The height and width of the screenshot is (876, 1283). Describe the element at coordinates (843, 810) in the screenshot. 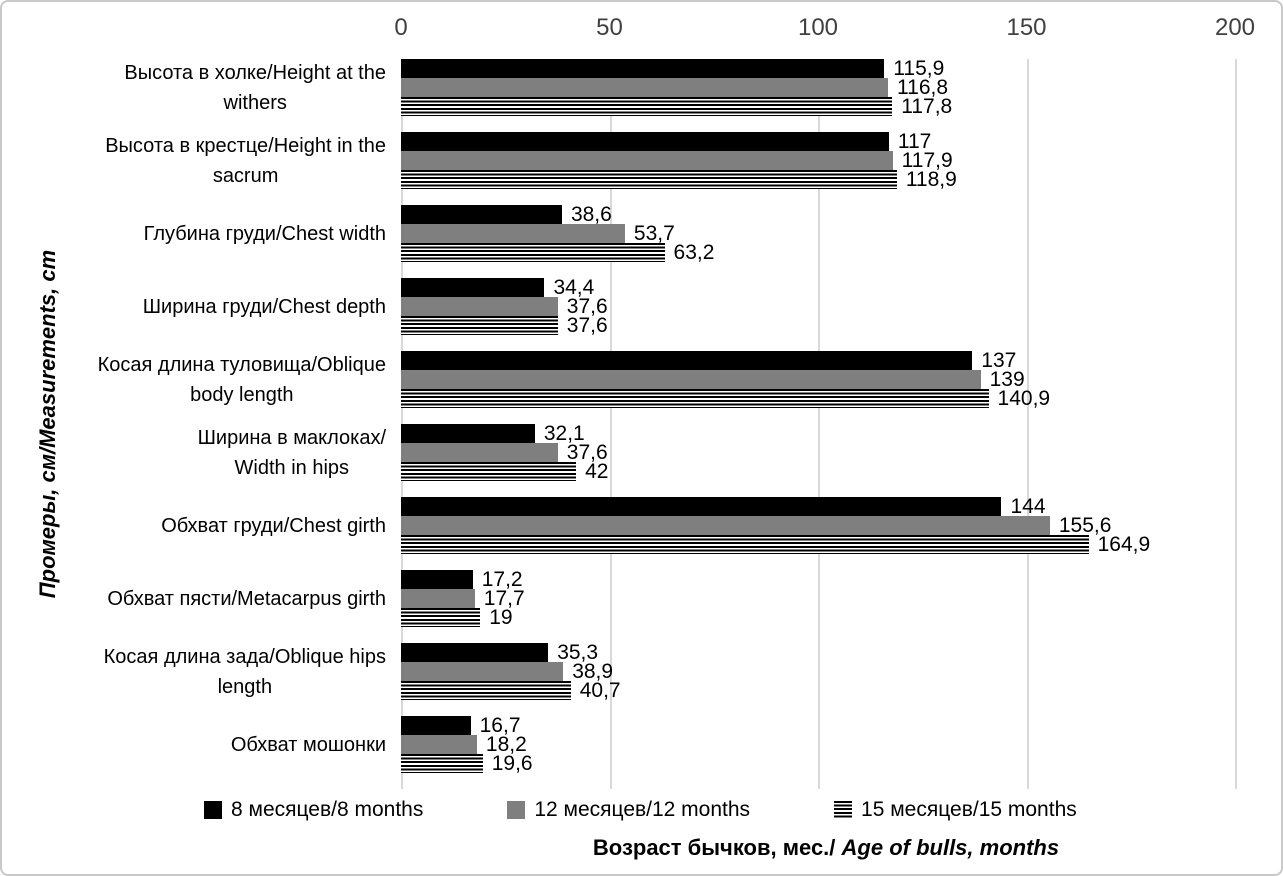

I see `legend-swatch-stripe-icon` at that location.